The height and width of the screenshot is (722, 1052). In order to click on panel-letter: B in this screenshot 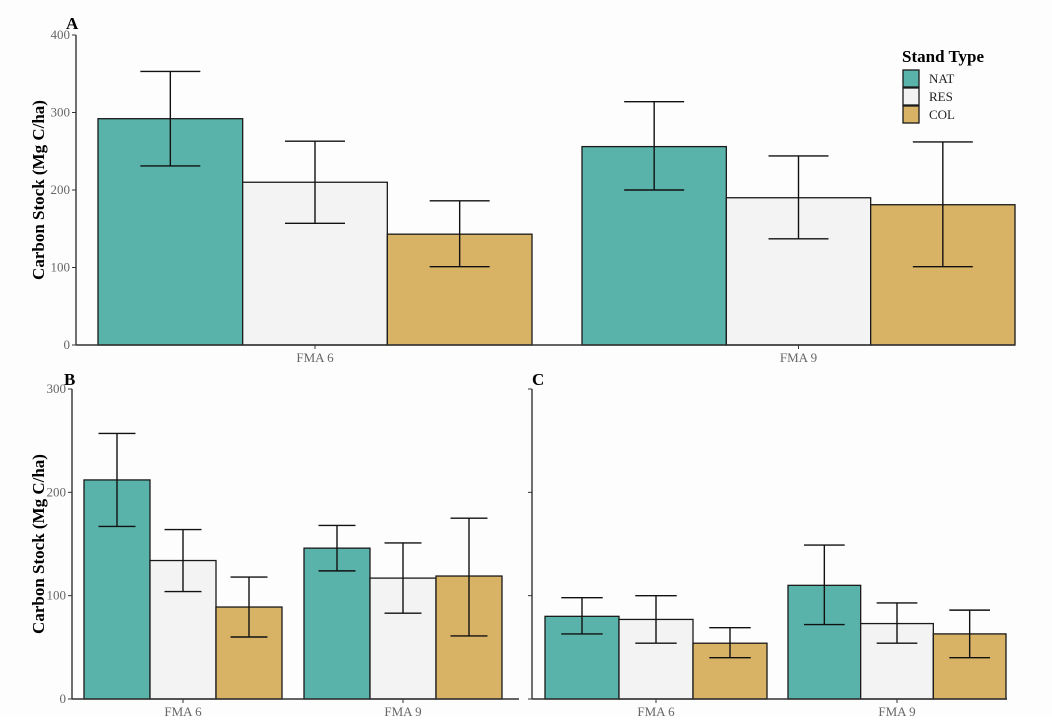, I will do `click(69, 379)`.